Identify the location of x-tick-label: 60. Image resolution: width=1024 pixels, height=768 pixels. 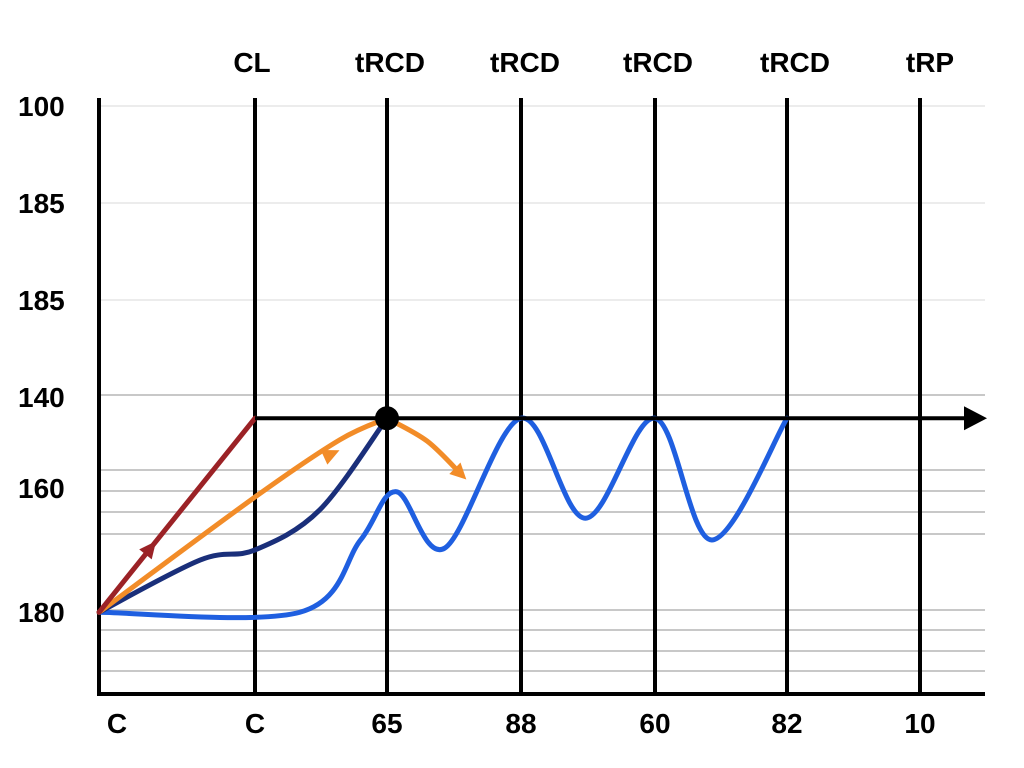
(654, 723).